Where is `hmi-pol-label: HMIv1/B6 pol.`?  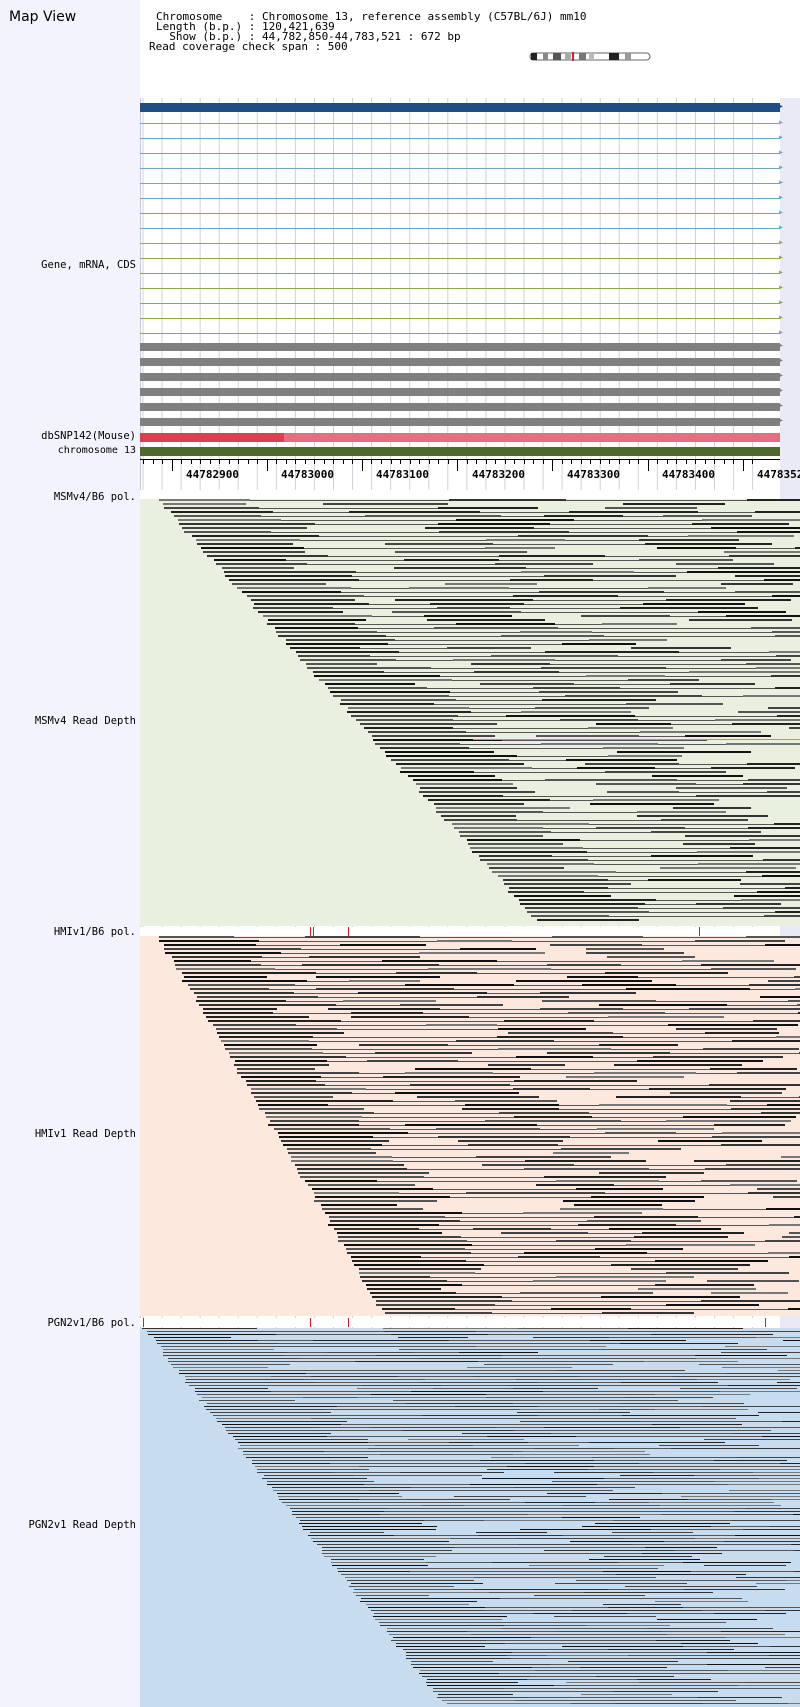 hmi-pol-label: HMIv1/B6 pol. is located at coordinates (94, 932).